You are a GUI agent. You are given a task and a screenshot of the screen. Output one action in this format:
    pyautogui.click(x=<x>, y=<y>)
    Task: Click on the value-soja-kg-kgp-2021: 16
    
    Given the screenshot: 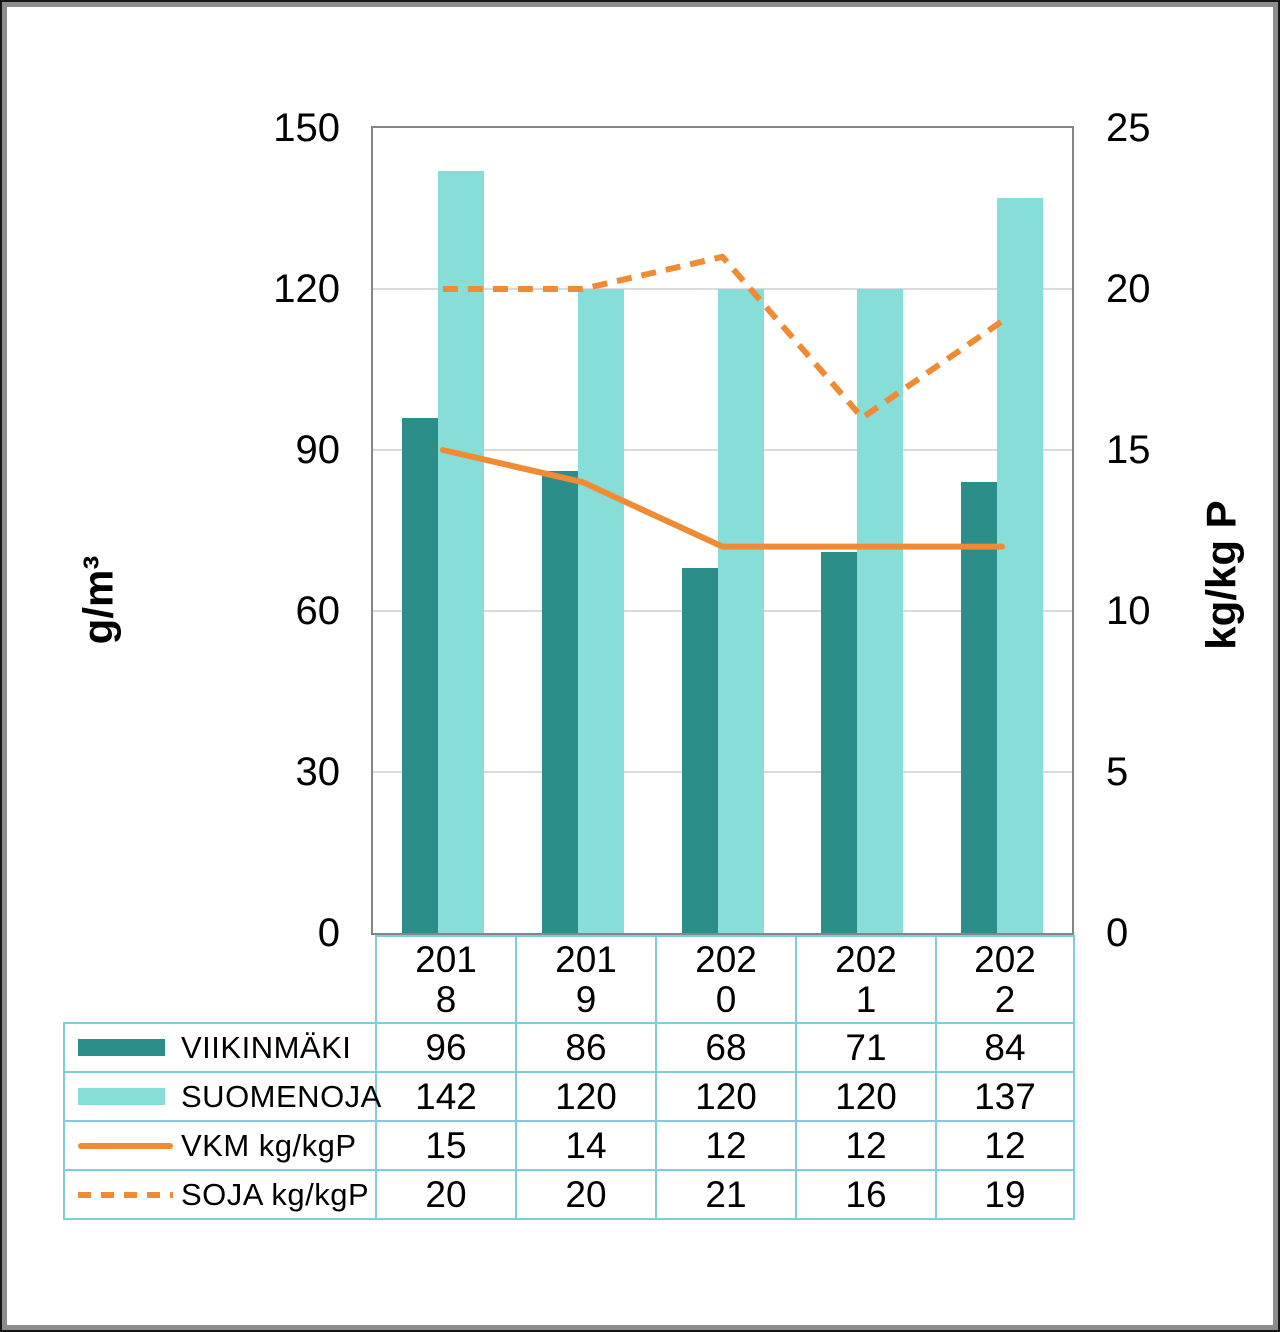 What is the action you would take?
    pyautogui.click(x=866, y=1194)
    